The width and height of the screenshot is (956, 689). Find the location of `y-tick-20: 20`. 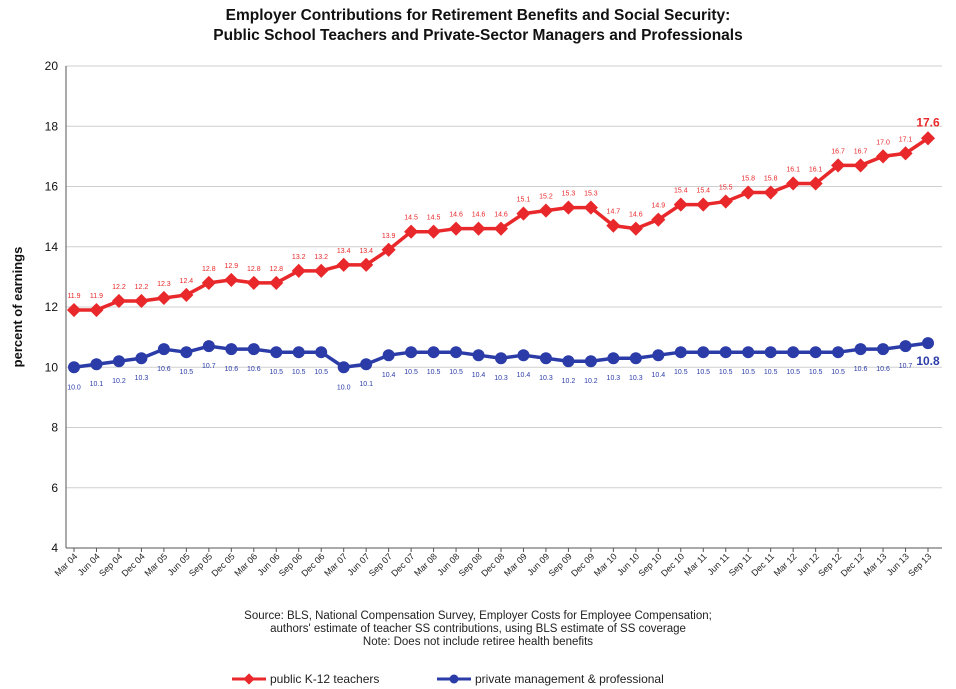

y-tick-20: 20 is located at coordinates (52, 66).